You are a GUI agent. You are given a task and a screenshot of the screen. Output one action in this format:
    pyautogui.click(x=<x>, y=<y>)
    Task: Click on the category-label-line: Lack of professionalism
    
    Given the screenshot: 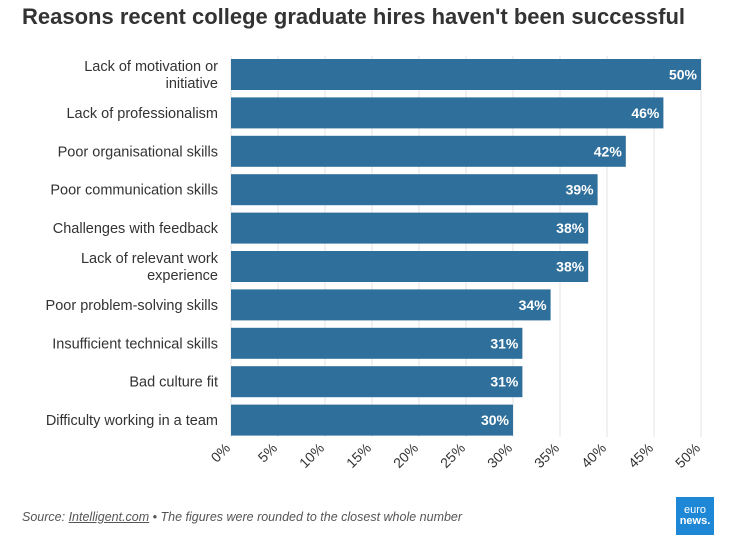 What is the action you would take?
    pyautogui.click(x=142, y=114)
    